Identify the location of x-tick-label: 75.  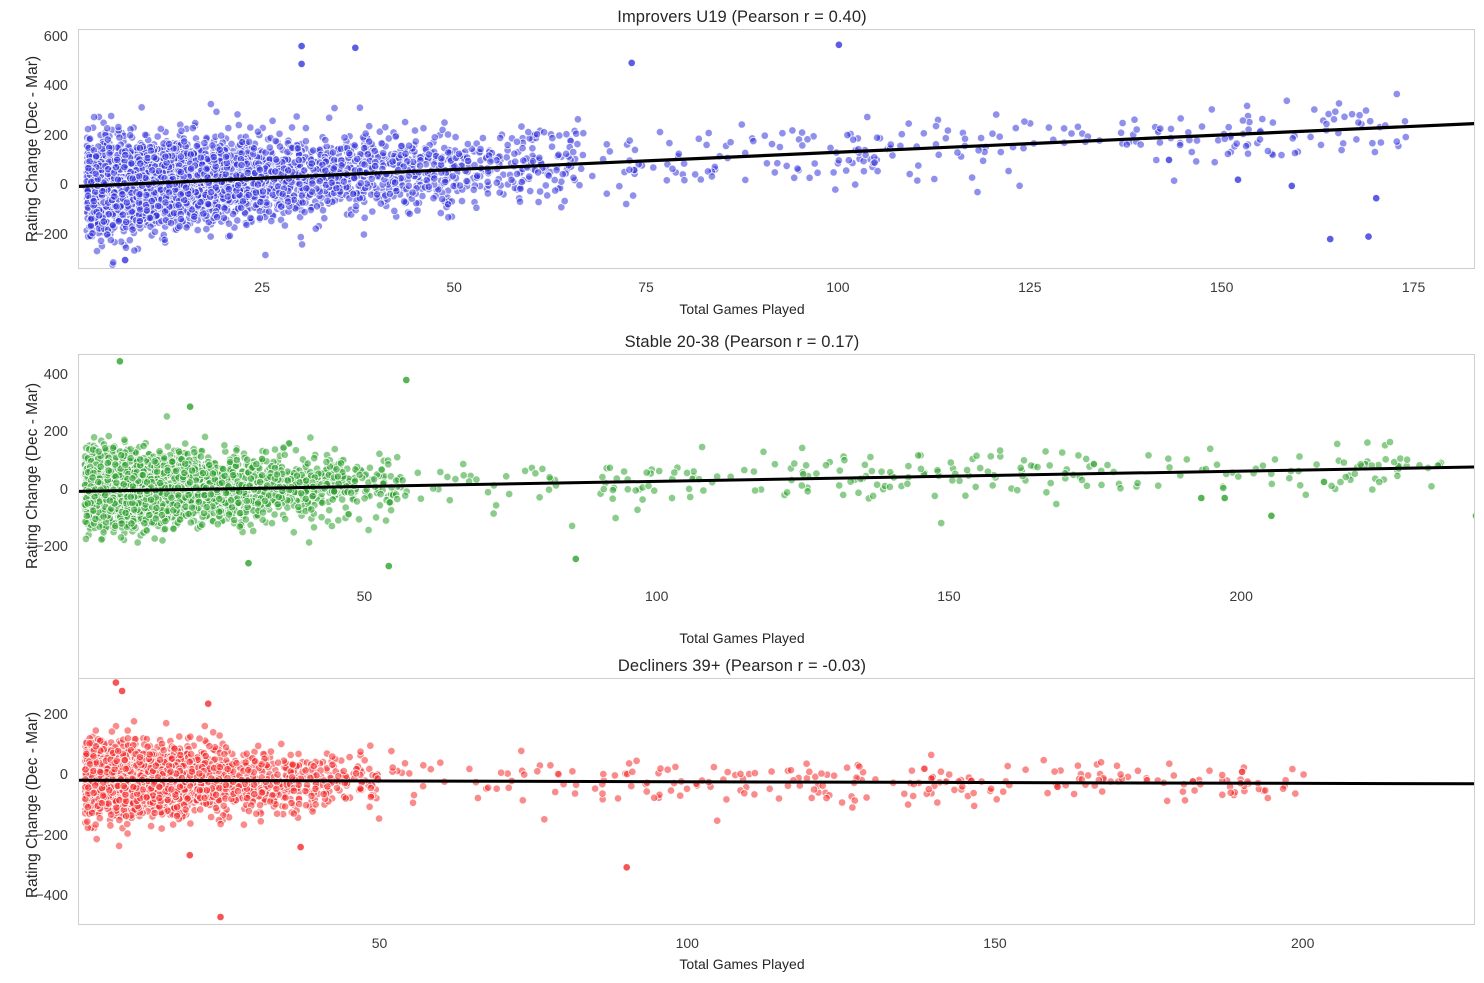
(646, 287).